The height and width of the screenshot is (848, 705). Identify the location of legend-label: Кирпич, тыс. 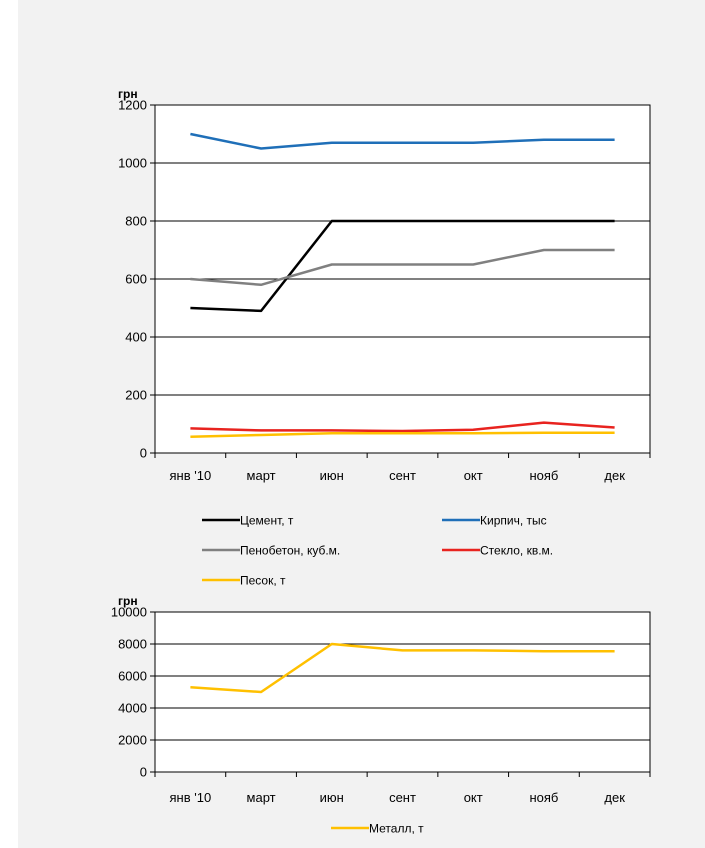
(513, 521).